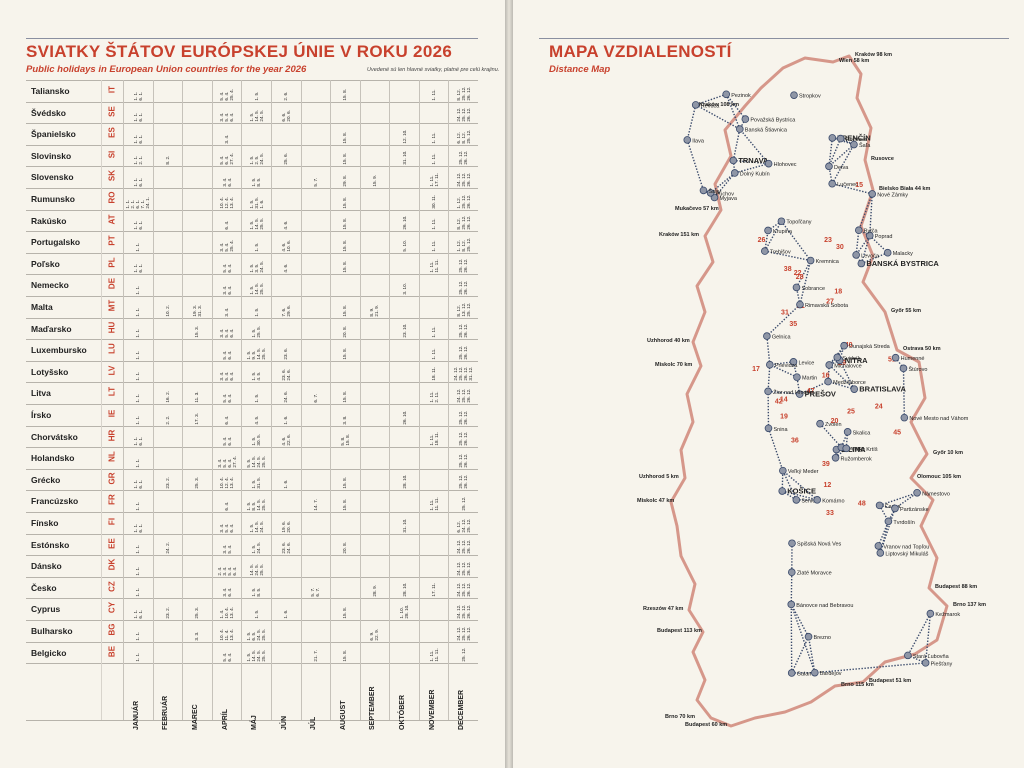  Describe the element at coordinates (728, 199) in the screenshot. I see `city-label: Myjava` at that location.